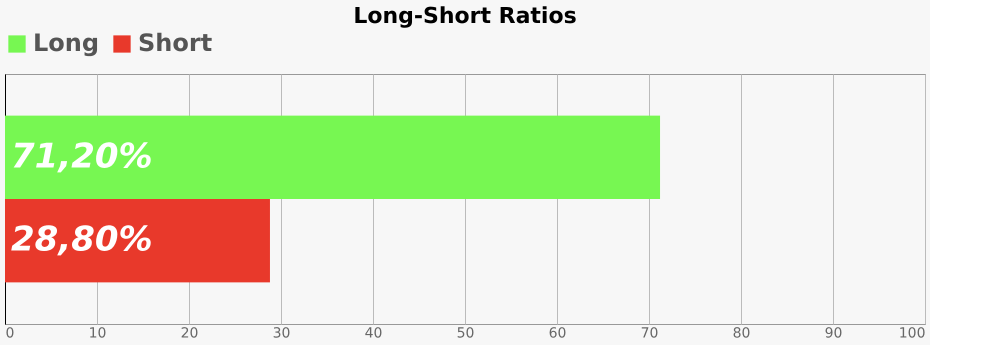  I want to click on legend-label: Short, so click(175, 43).